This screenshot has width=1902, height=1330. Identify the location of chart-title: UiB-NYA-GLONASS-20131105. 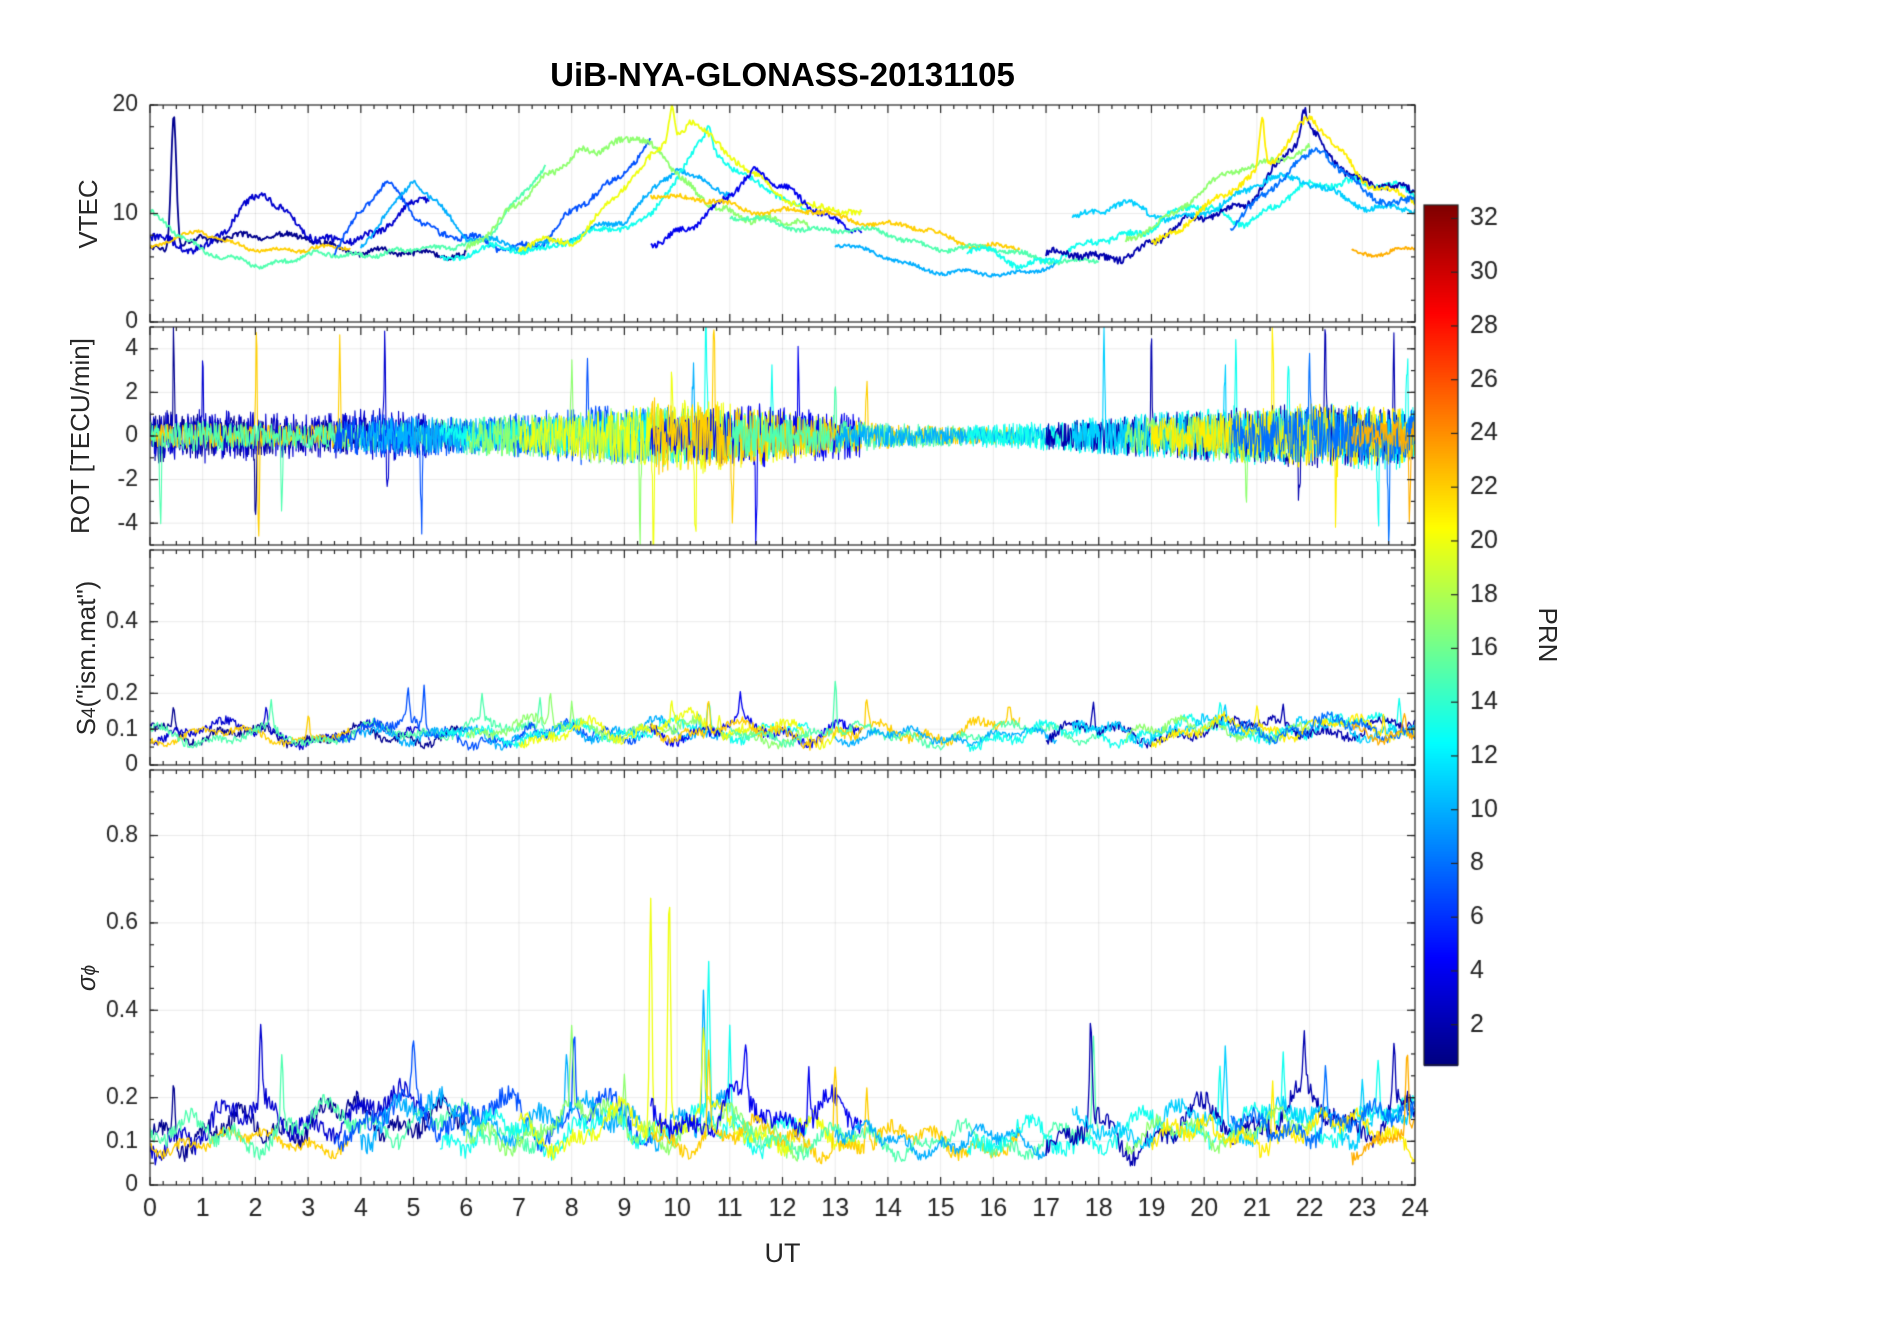
(782, 74).